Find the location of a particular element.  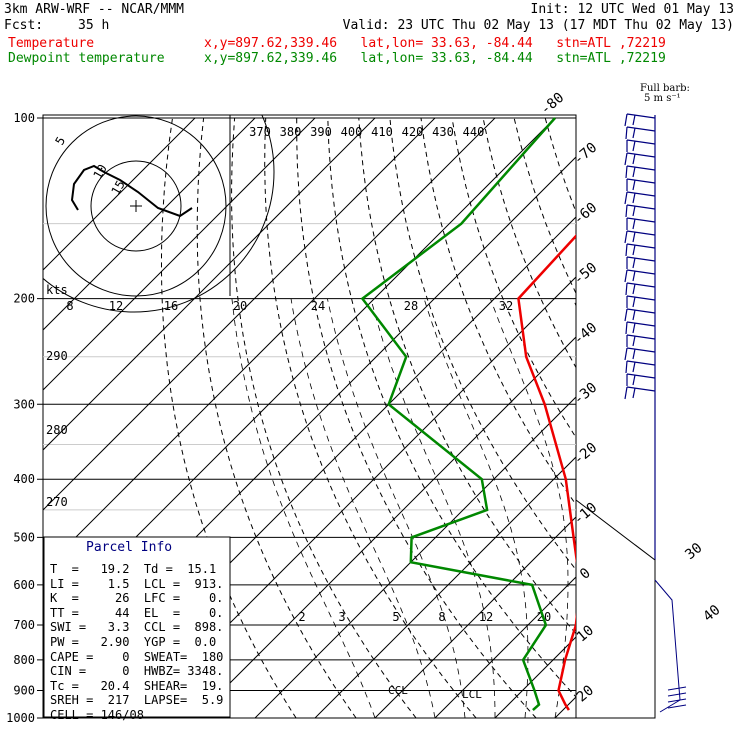

mixing-ratio-label: 2 is located at coordinates (301, 617).